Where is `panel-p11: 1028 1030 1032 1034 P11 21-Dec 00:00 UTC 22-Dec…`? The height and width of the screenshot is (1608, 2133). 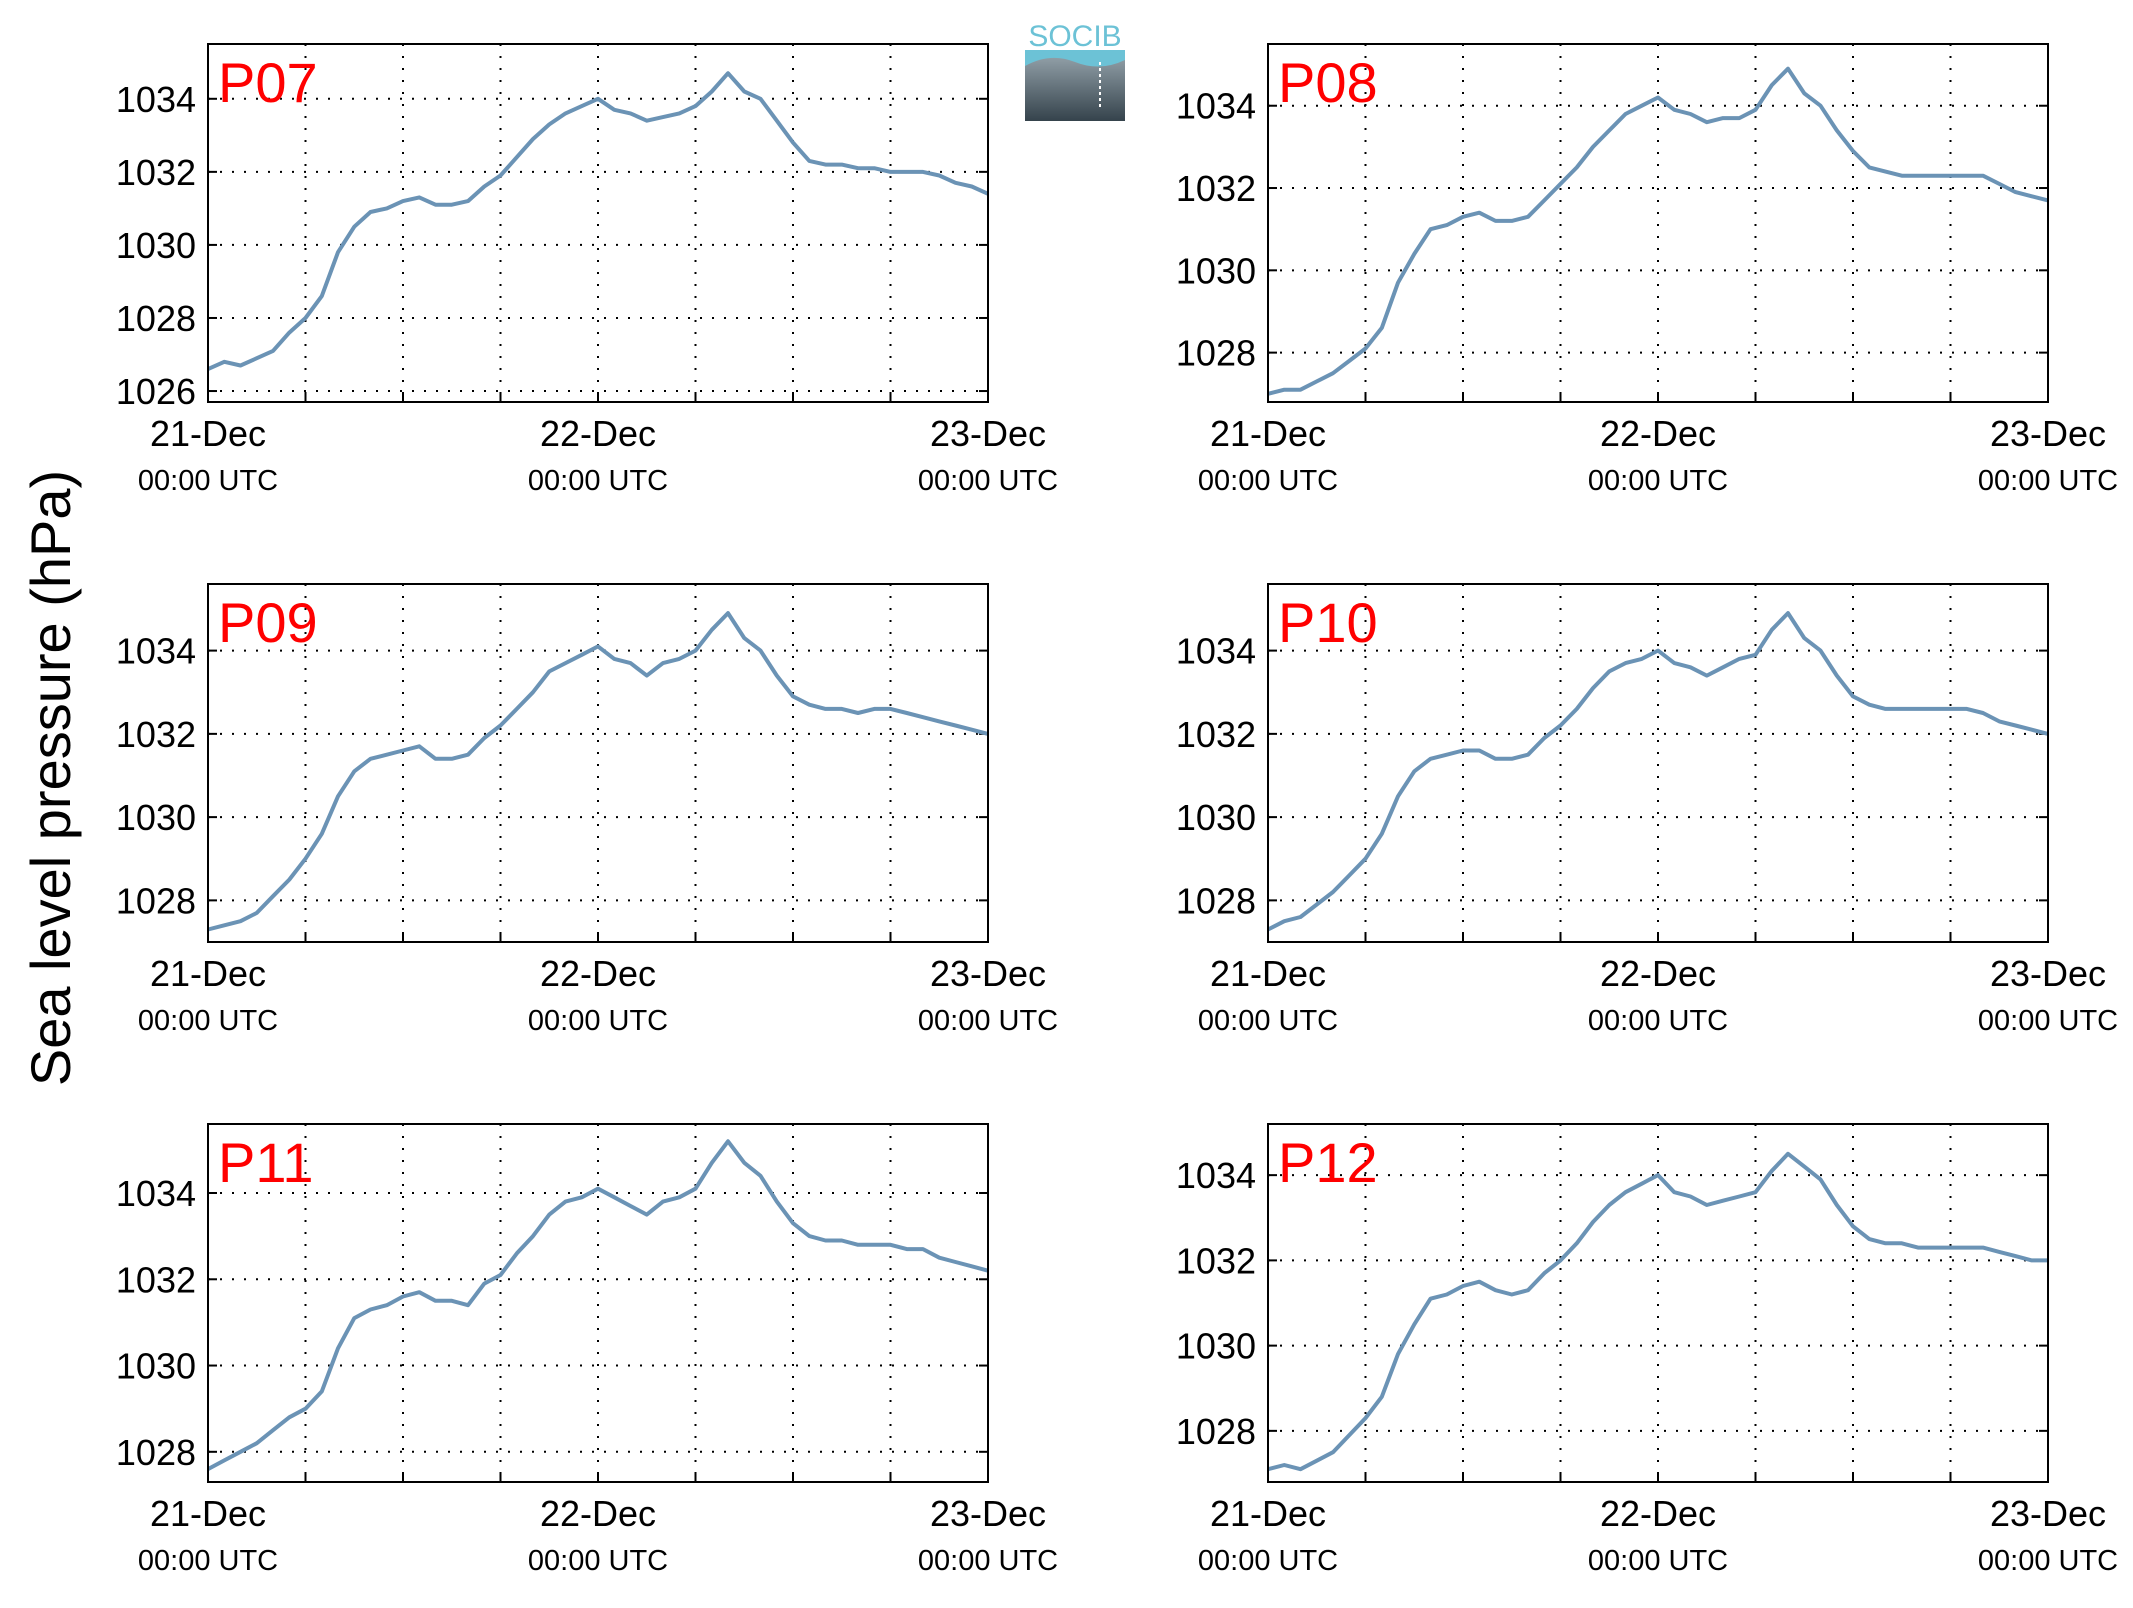 panel-p11: 1028 1030 1032 1034 P11 21-Dec 00:00 UTC 22-Dec… is located at coordinates (587, 1350).